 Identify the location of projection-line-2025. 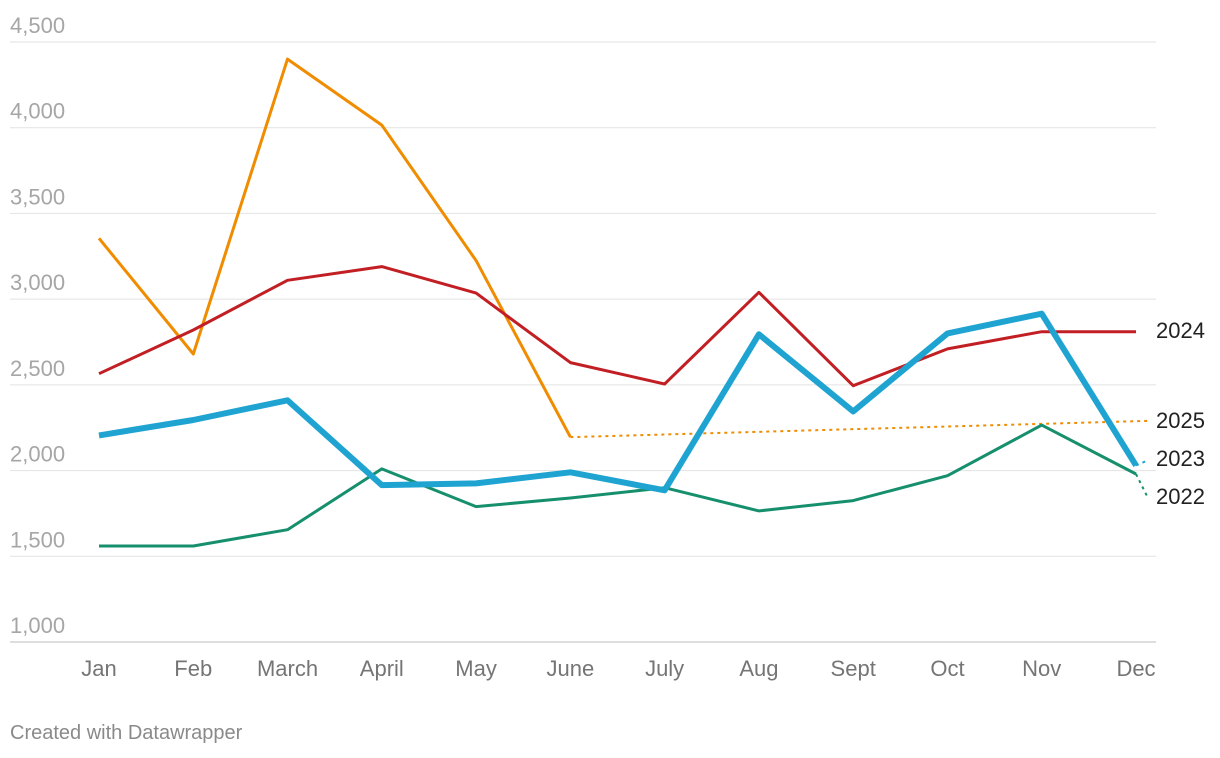
(859, 429).